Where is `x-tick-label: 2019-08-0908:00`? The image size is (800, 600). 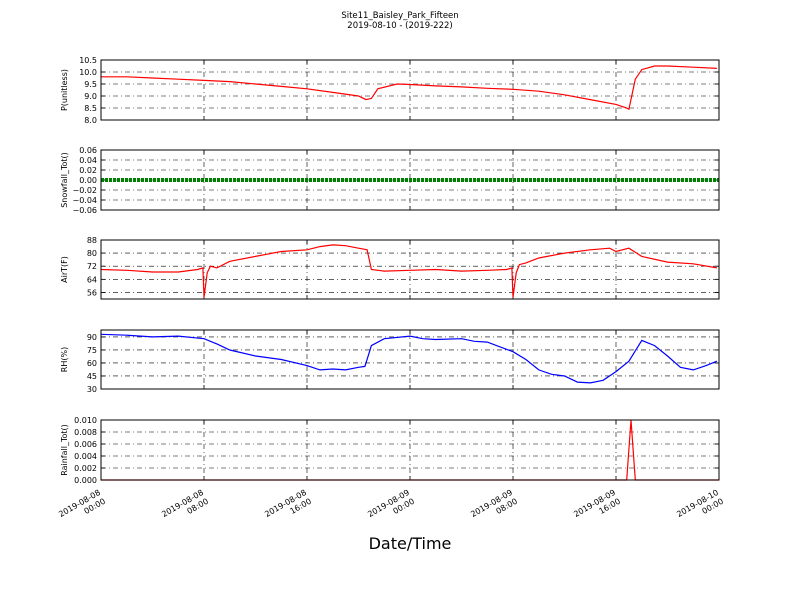
x-tick-label: 2019-08-0908:00 is located at coordinates (494, 508).